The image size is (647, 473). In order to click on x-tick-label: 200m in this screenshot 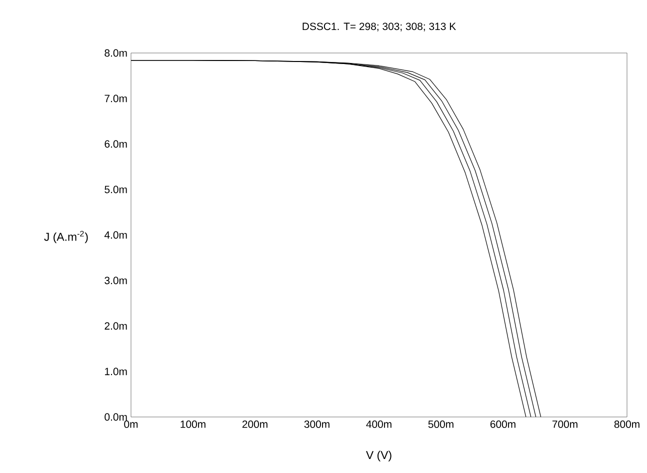, I will do `click(255, 424)`.